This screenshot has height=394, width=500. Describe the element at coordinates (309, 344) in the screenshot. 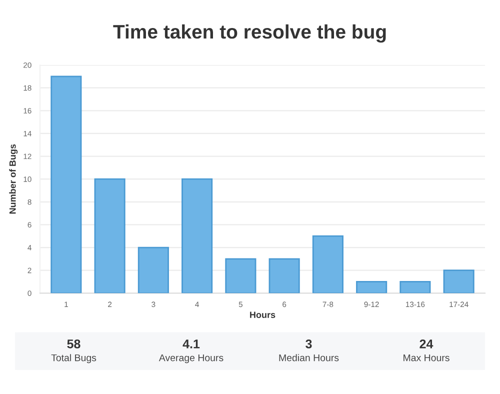

I see `text: 3` at that location.